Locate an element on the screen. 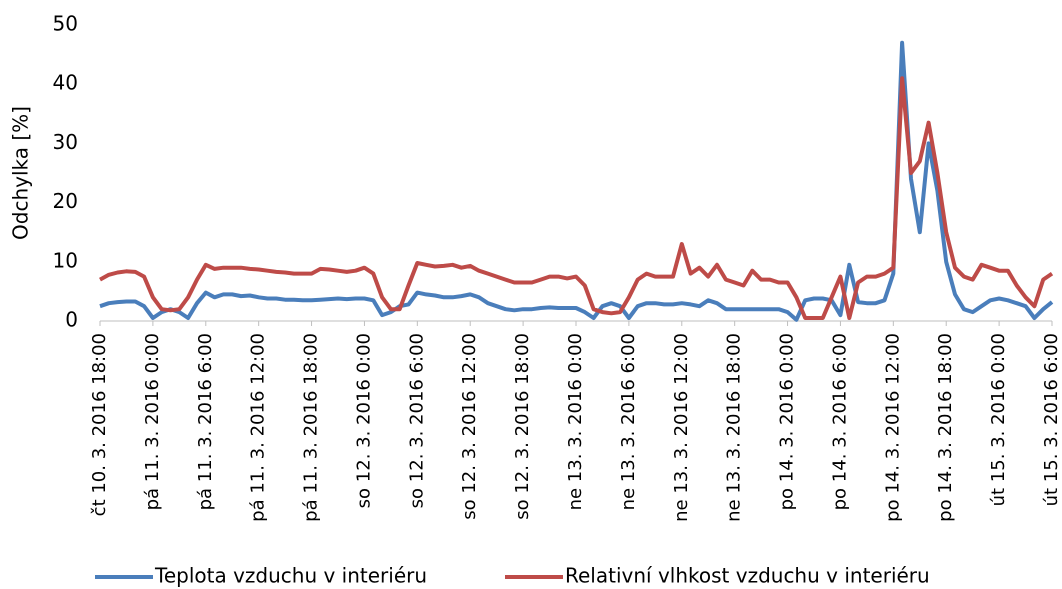 Image resolution: width=1062 pixels, height=589 pixels. y-tick-label: 30 is located at coordinates (65, 142).